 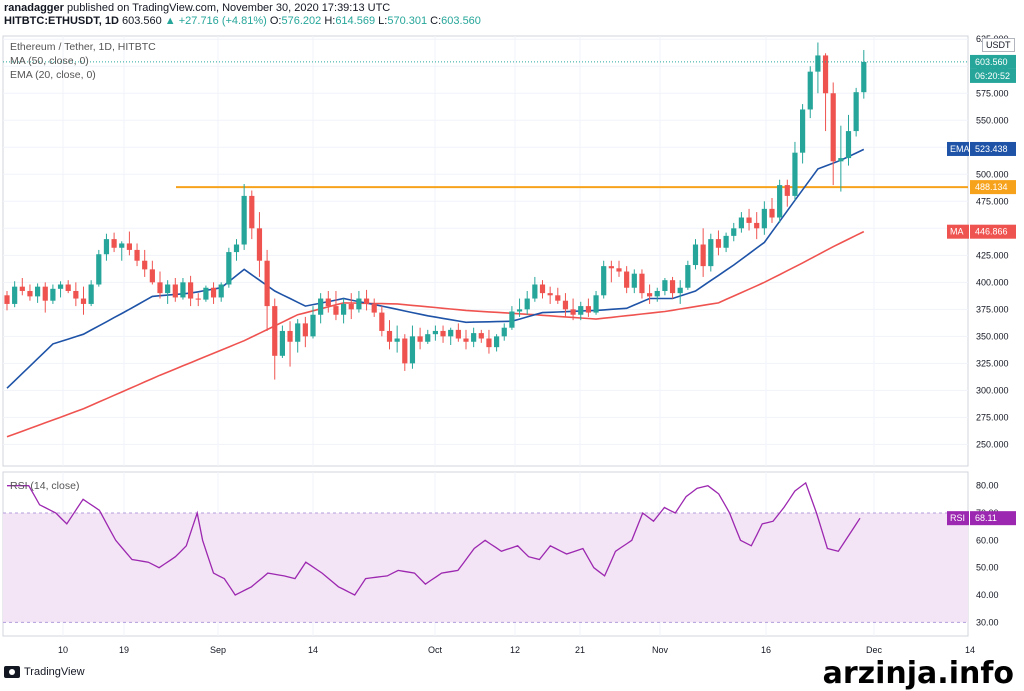 What do you see at coordinates (436, 21) in the screenshot?
I see `close-label: C:` at bounding box center [436, 21].